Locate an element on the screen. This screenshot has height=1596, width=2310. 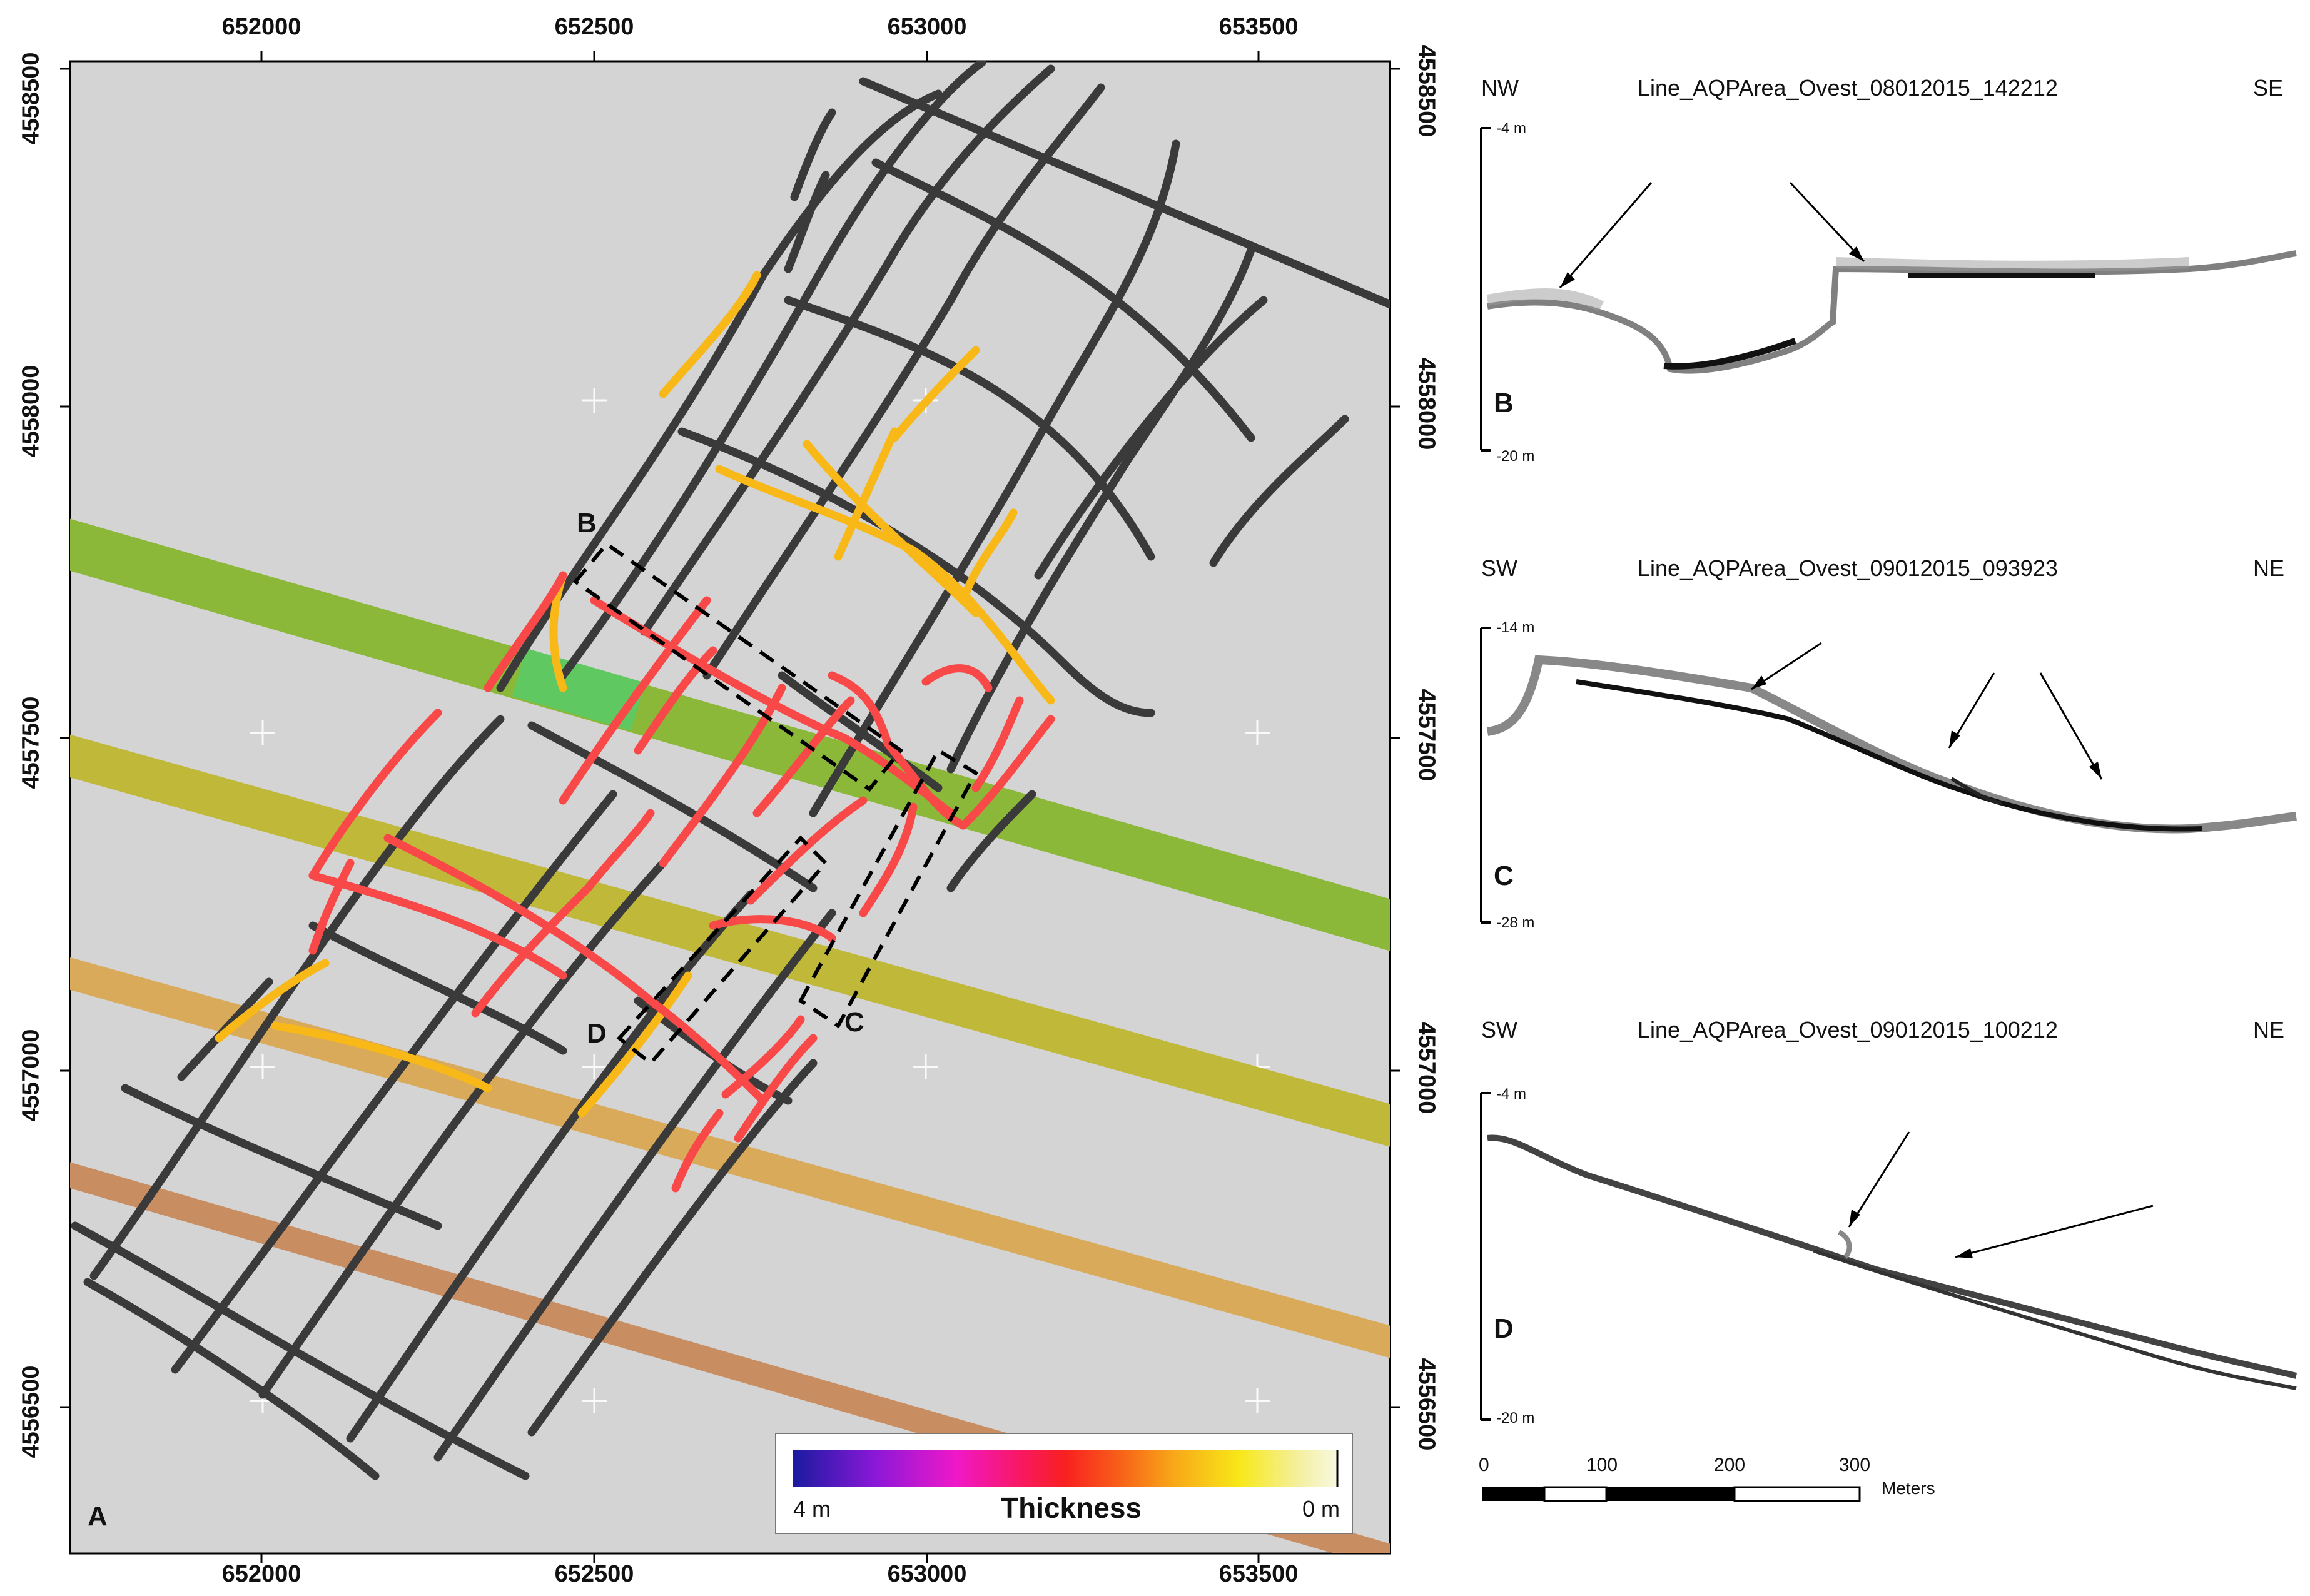
y-tick-left-2: 4558000 is located at coordinates (31, 411).